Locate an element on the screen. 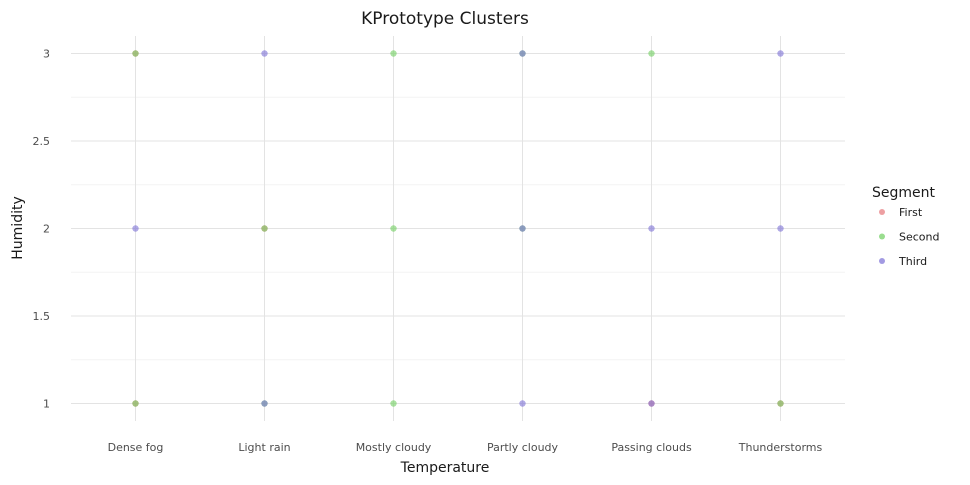 The width and height of the screenshot is (970, 485). chart-title: KPrototype Clusters is located at coordinates (445, 19).